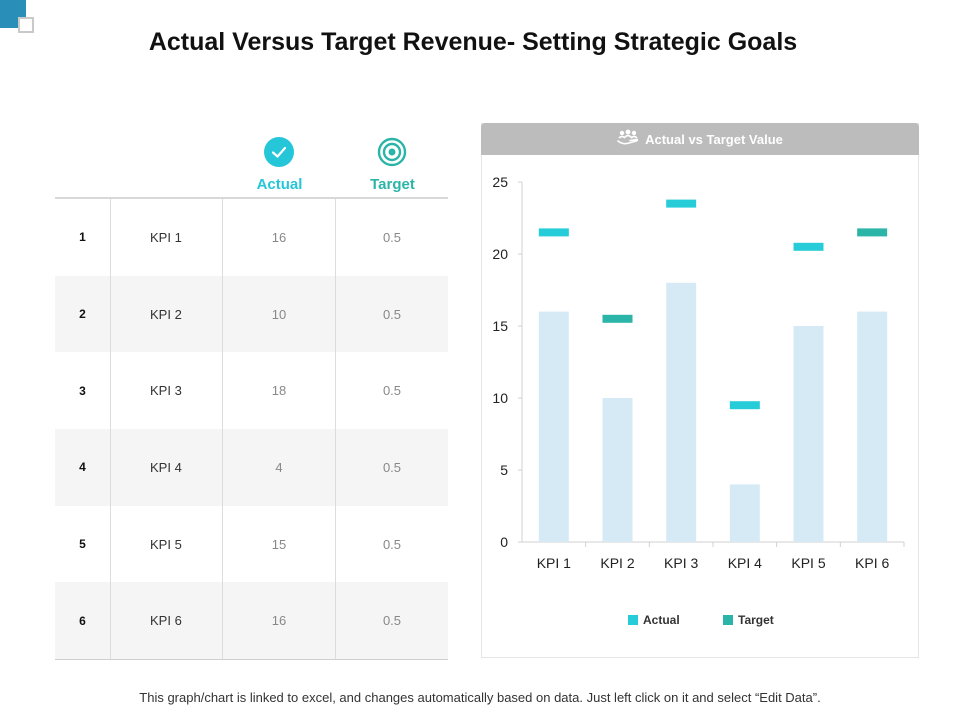  I want to click on y-tick-label: 25, so click(500, 182).